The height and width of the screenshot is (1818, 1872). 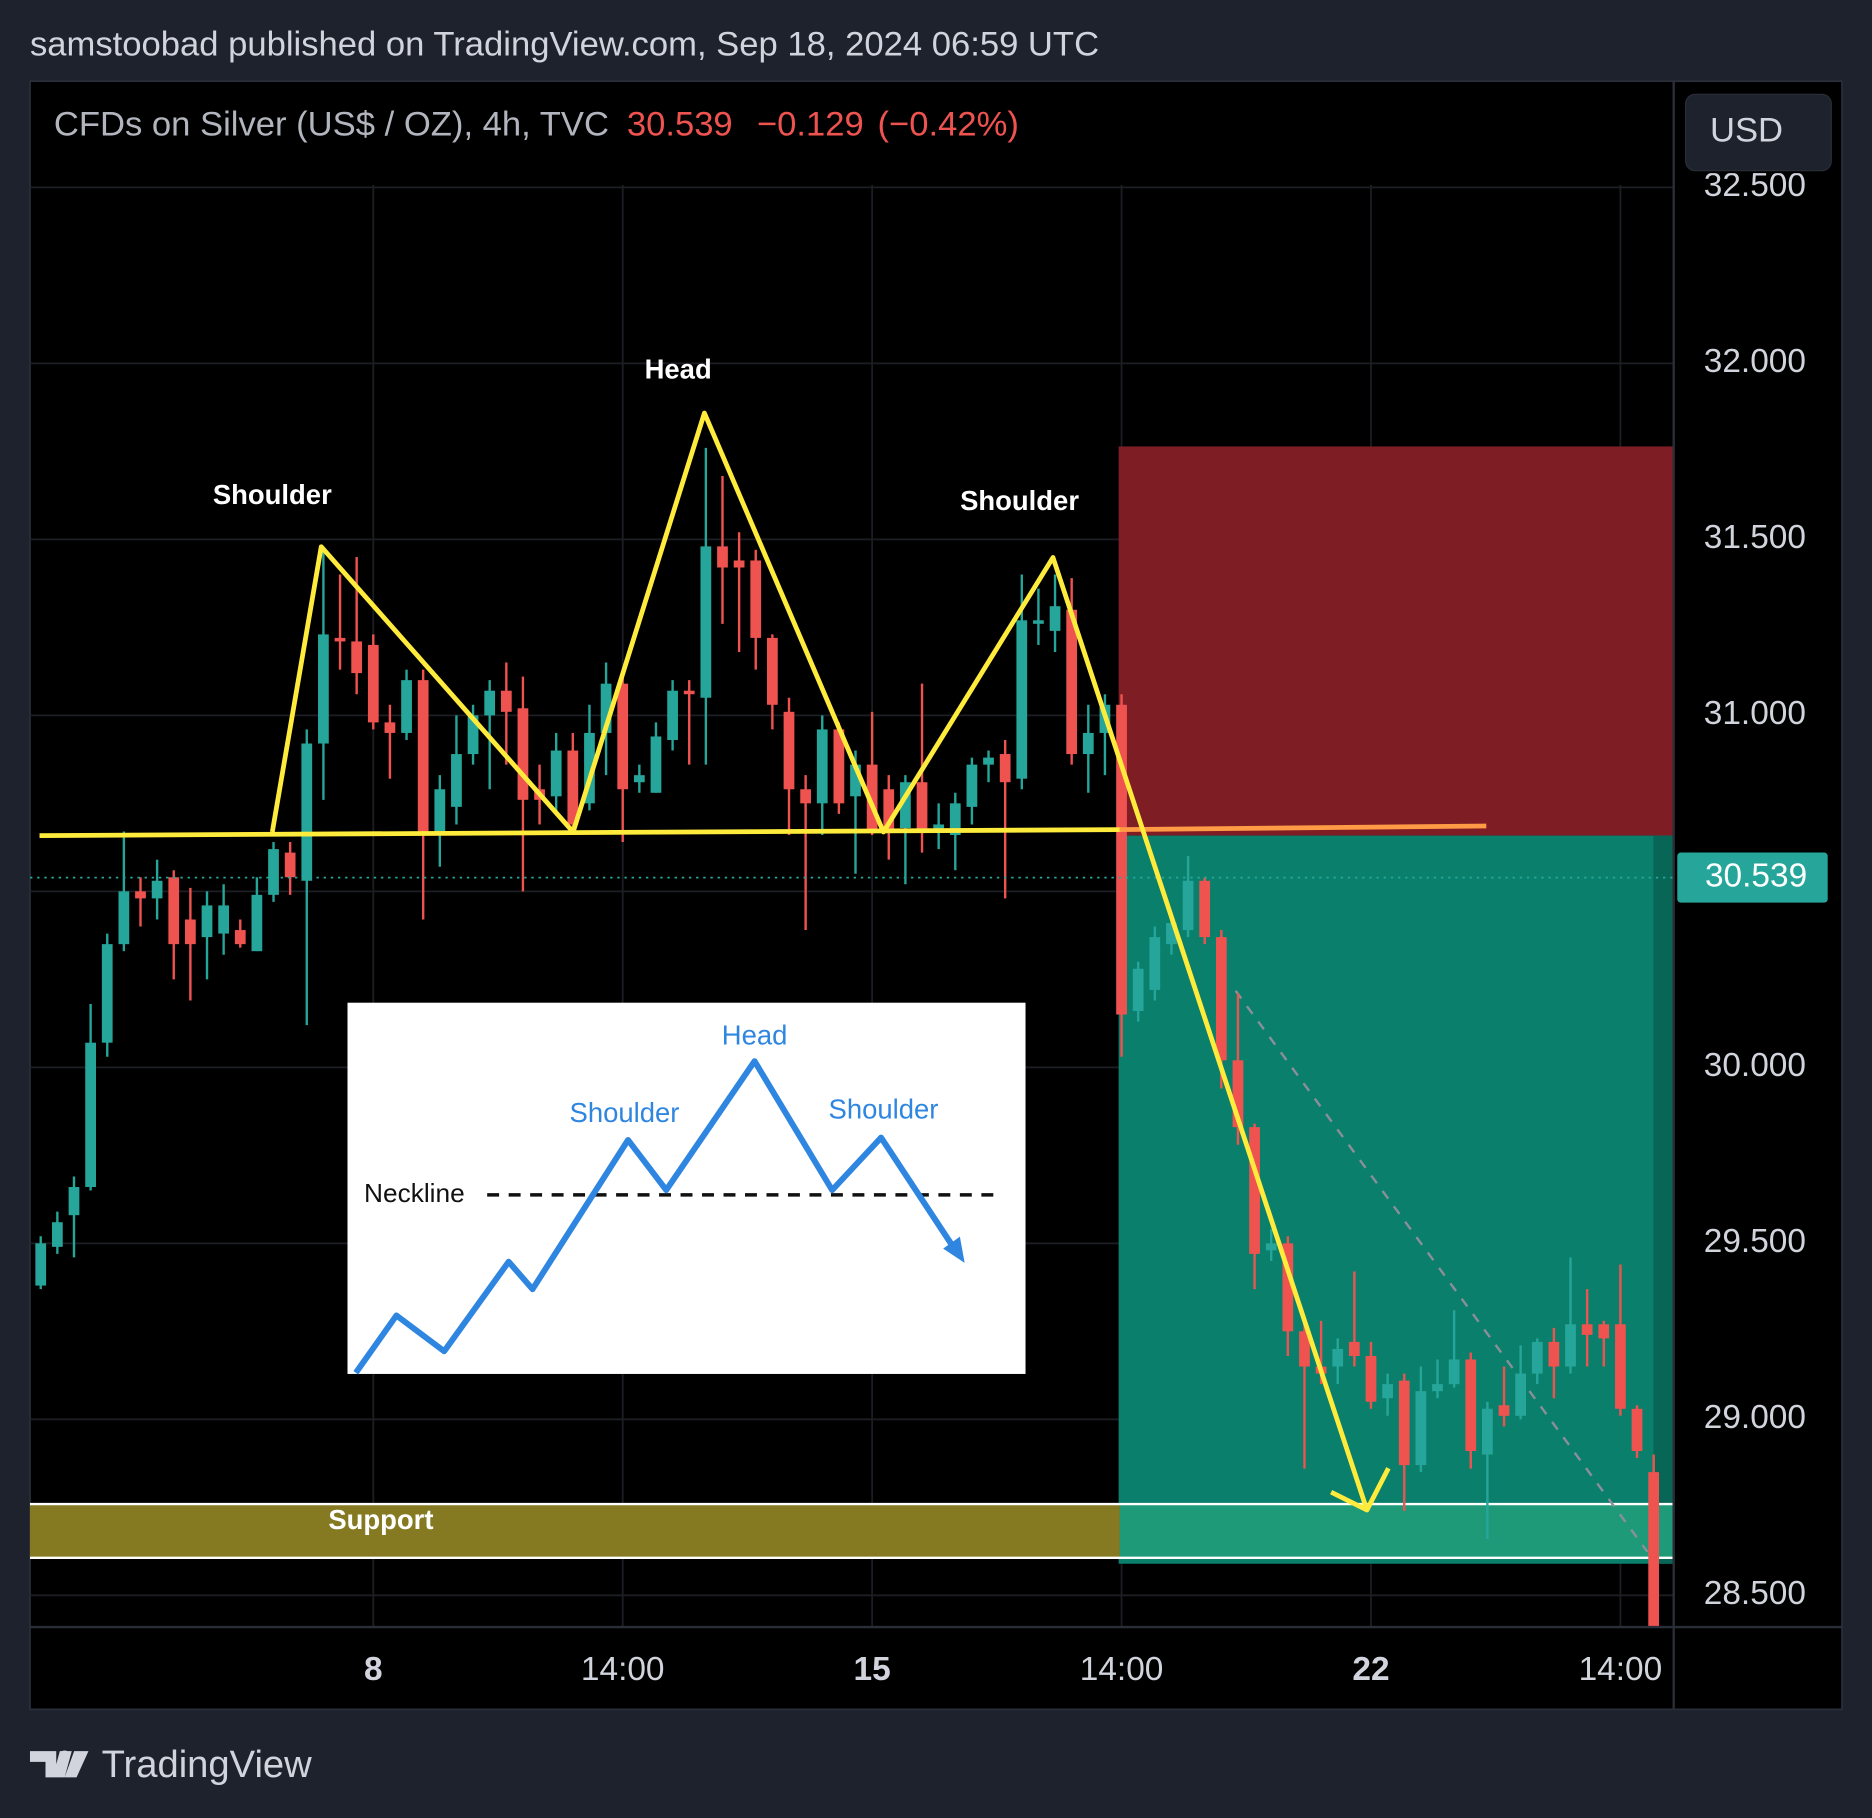 I want to click on currency-button, so click(x=1758, y=132).